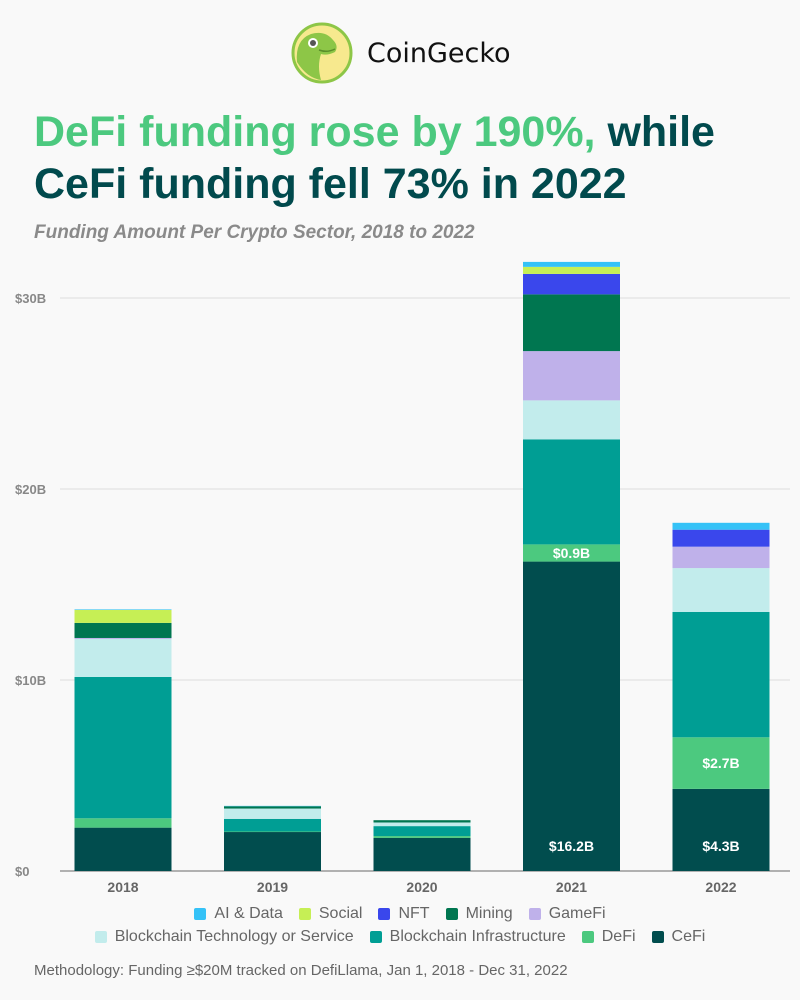  Describe the element at coordinates (248, 913) in the screenshot. I see `legend-label: AI & Data` at that location.